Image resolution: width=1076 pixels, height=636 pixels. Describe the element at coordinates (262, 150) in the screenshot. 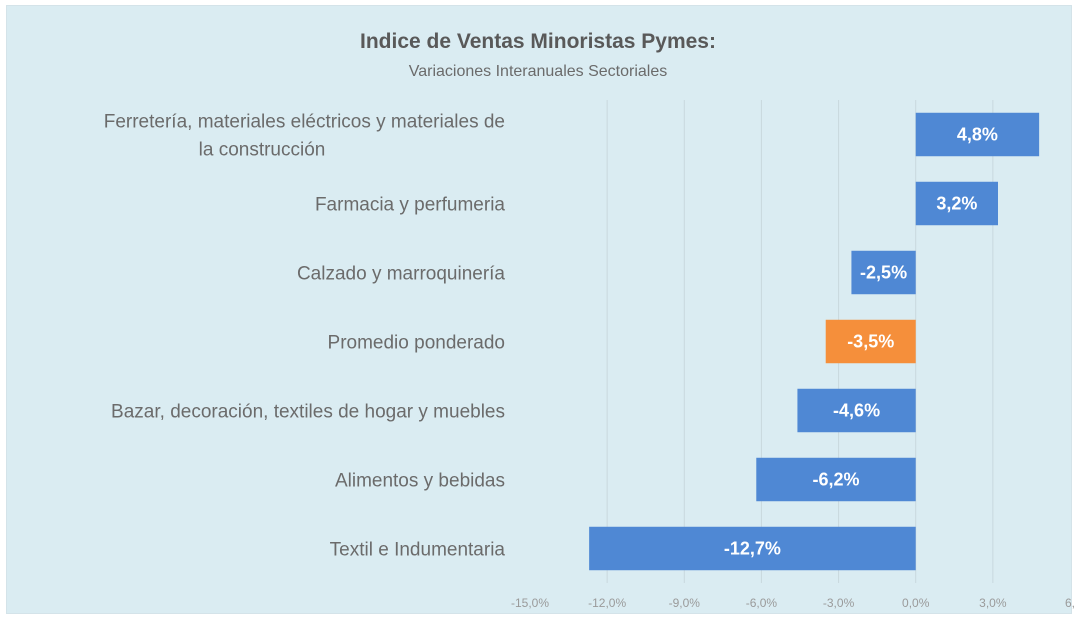

I see `category-label: la construcción` at that location.